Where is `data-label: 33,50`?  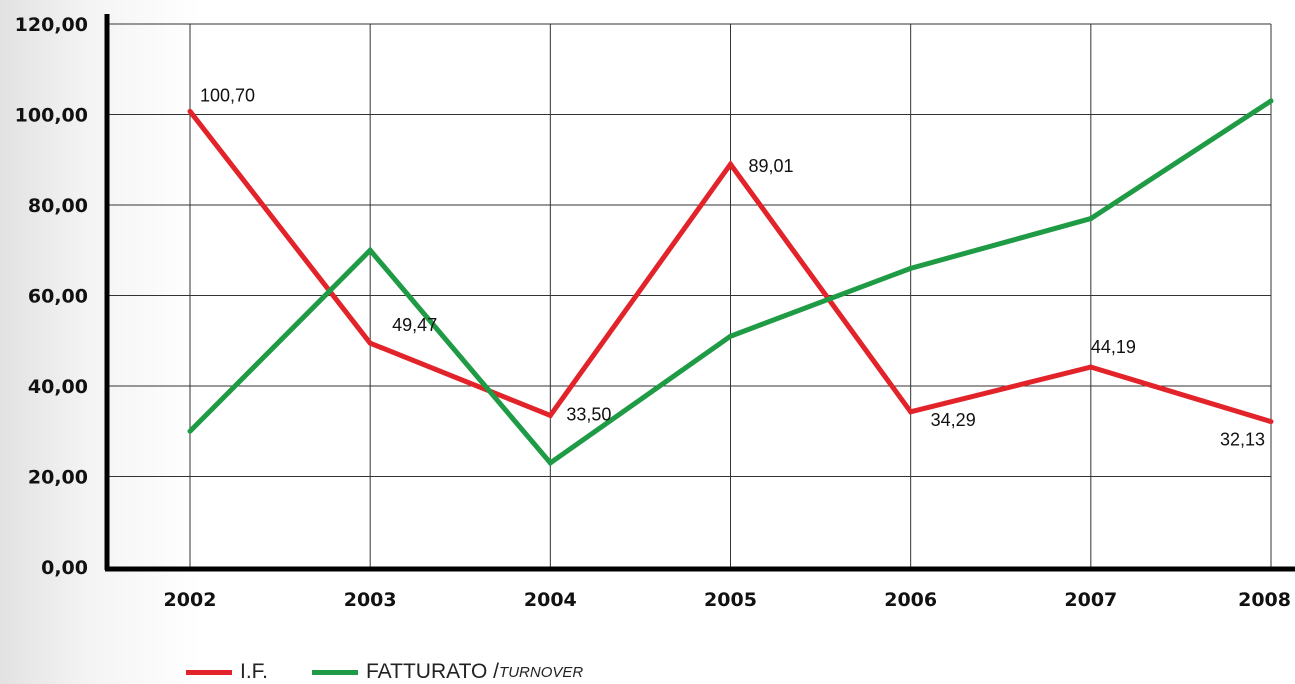
data-label: 33,50 is located at coordinates (588, 414).